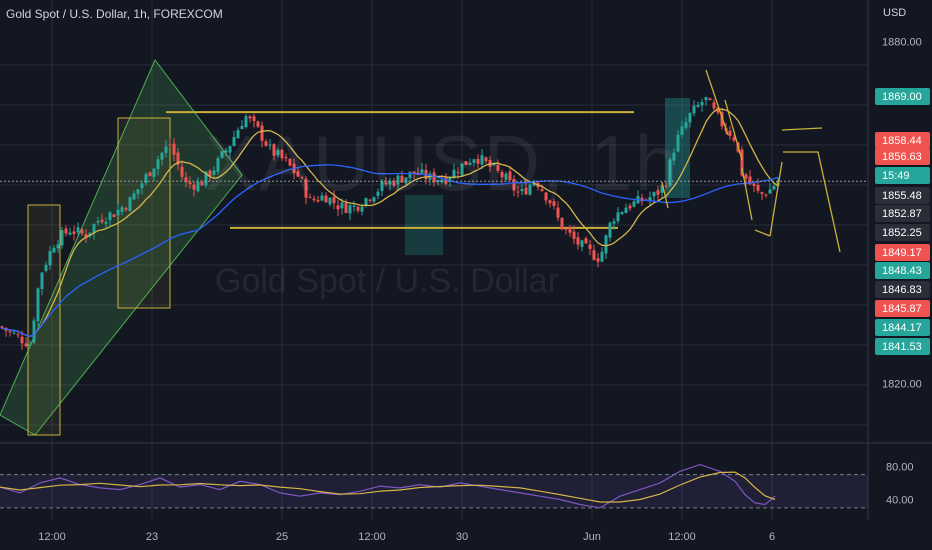 This screenshot has width=932, height=550. What do you see at coordinates (462, 537) in the screenshot?
I see `x-tick-label: 30` at bounding box center [462, 537].